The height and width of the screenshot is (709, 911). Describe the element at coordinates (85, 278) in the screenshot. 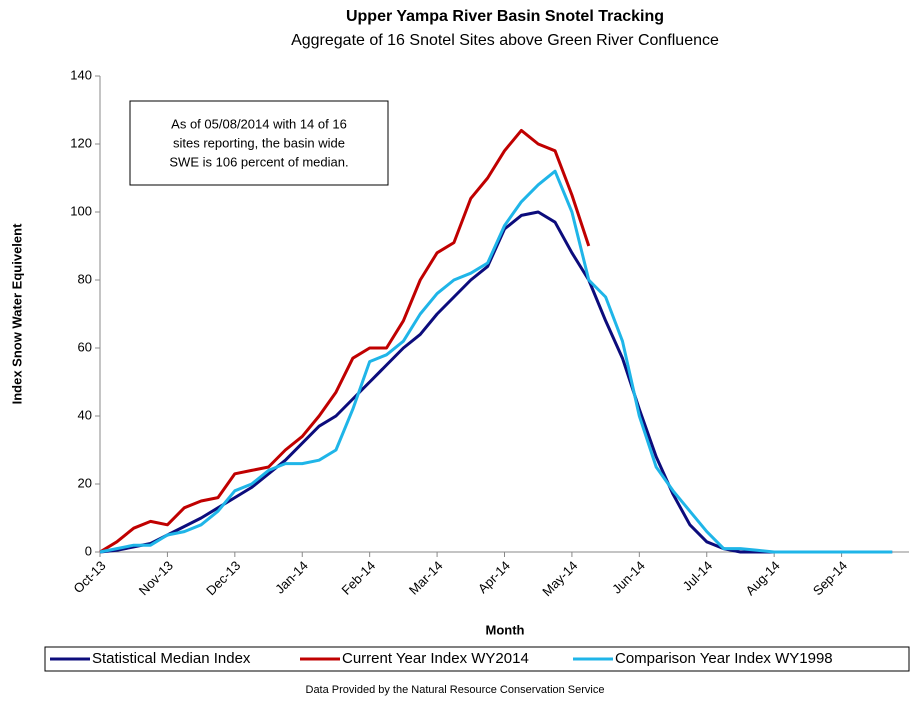

I see `y-tick-label: 80` at that location.